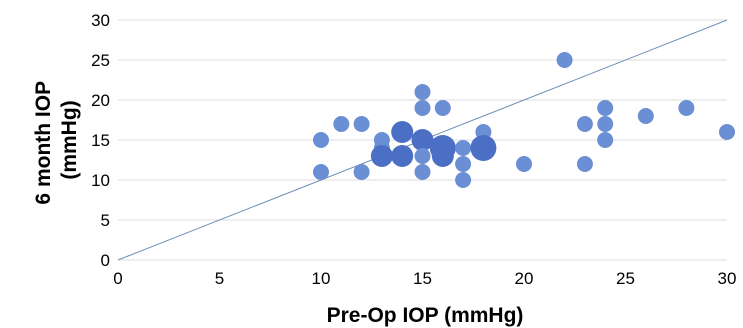 This screenshot has height=328, width=743. What do you see at coordinates (100, 20) in the screenshot?
I see `y-tick-label: 30` at bounding box center [100, 20].